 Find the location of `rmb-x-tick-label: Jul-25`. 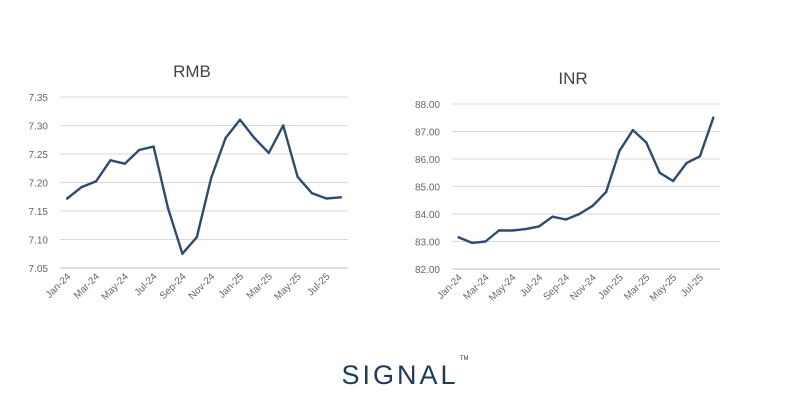

rmb-x-tick-label: Jul-25 is located at coordinates (318, 284).